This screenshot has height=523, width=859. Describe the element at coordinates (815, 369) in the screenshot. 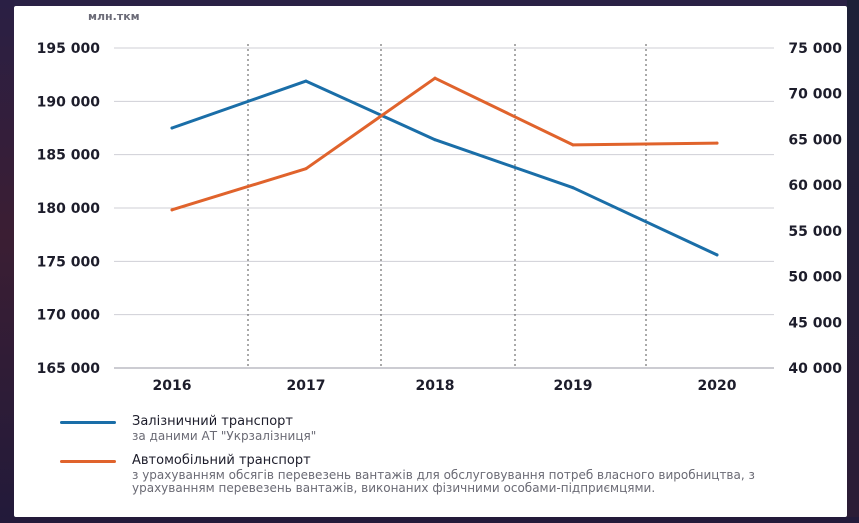

I see `right-tick-label: 40 000` at that location.